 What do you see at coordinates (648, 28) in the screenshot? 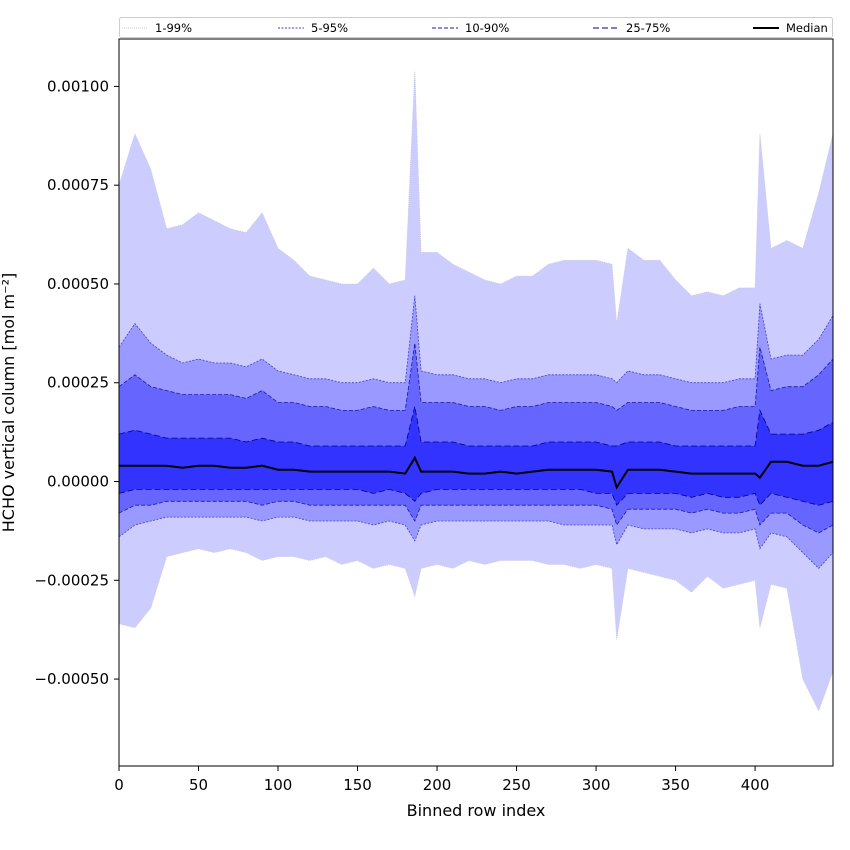
I see `legend-label-25-75%: 25-75%` at bounding box center [648, 28].